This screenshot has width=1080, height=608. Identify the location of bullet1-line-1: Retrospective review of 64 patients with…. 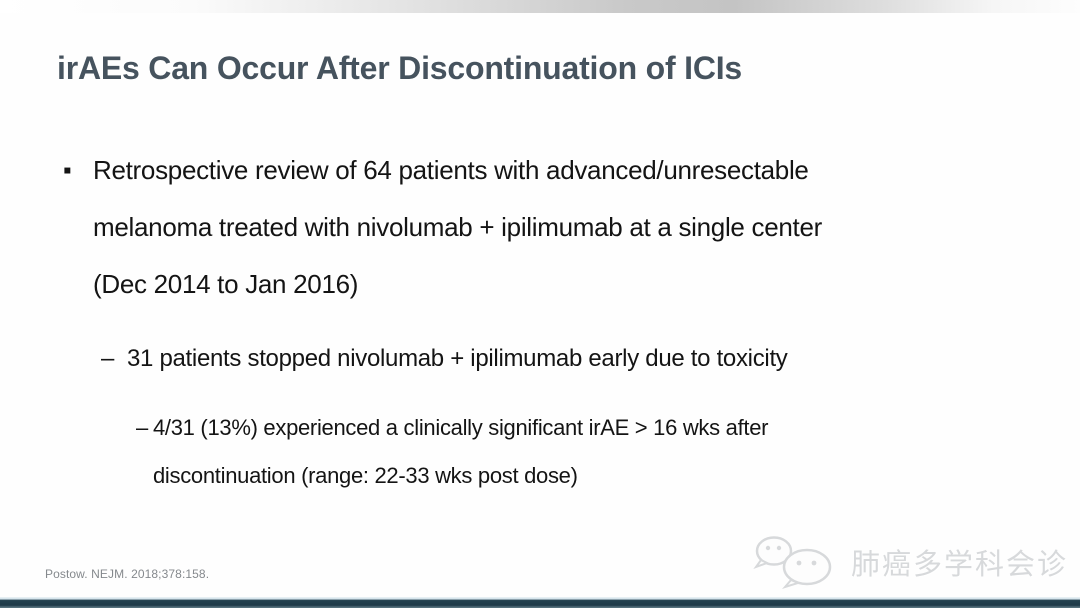
(451, 170).